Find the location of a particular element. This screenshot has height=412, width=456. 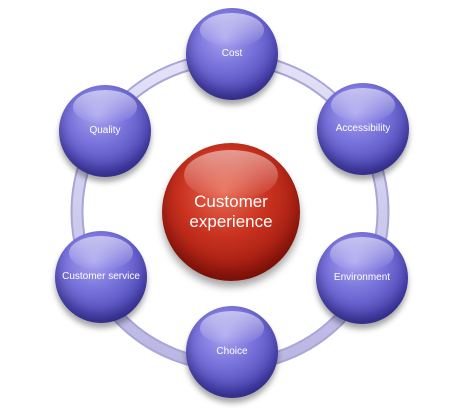

node-cost: Cost is located at coordinates (232, 54).